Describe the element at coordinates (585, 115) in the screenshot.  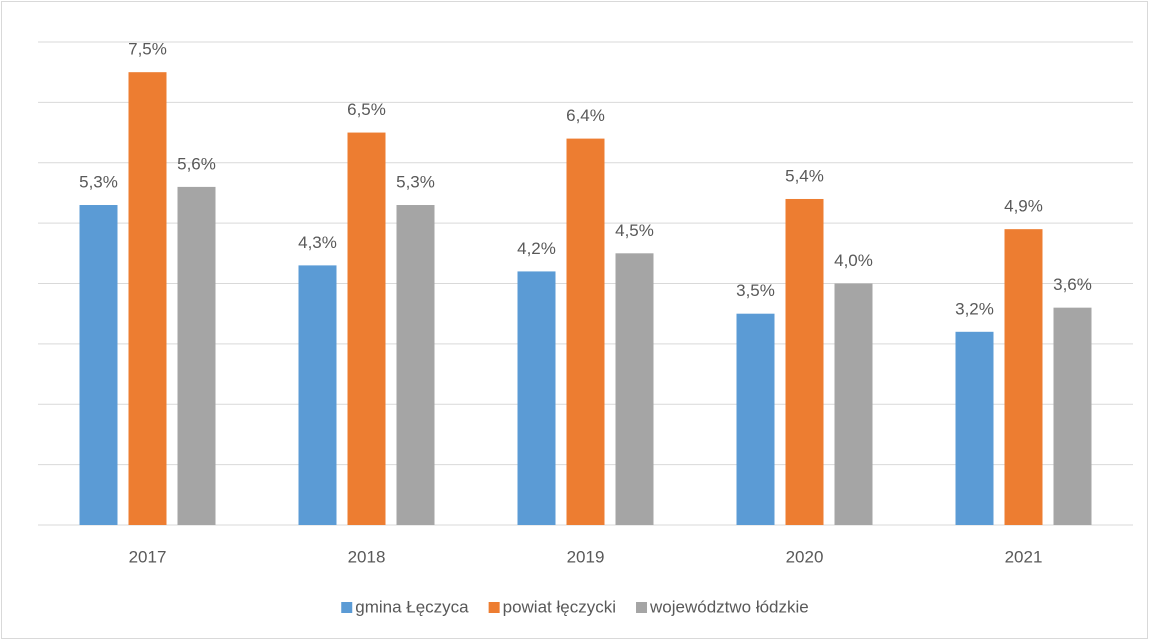
I see `data-label: 6,4%` at that location.